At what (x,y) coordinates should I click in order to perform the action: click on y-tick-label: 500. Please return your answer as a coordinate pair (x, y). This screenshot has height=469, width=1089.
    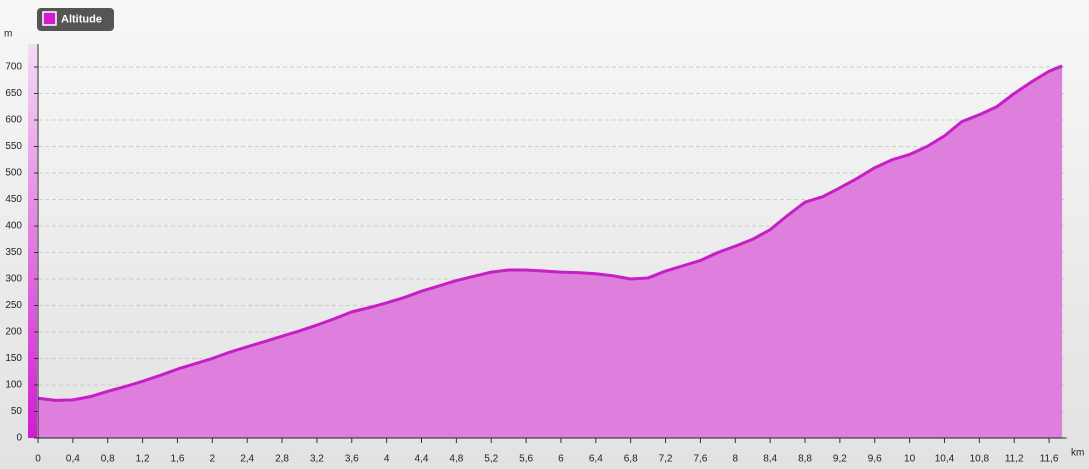
    Looking at the image, I should click on (13, 173).